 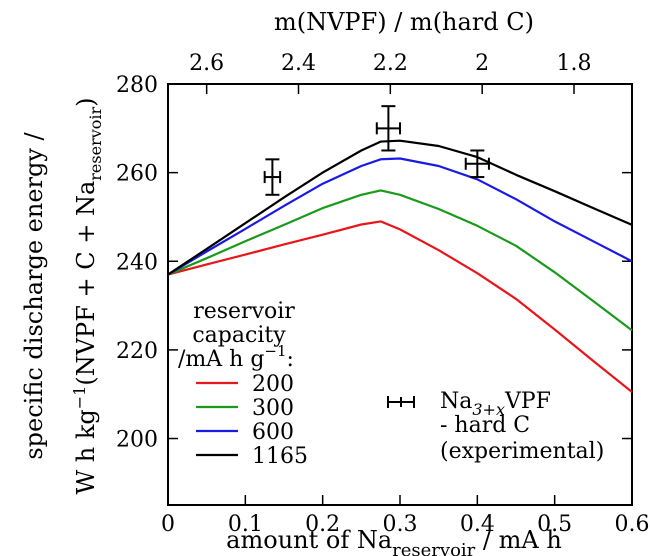 I want to click on x-tick-label: 0.3, so click(x=400, y=524).